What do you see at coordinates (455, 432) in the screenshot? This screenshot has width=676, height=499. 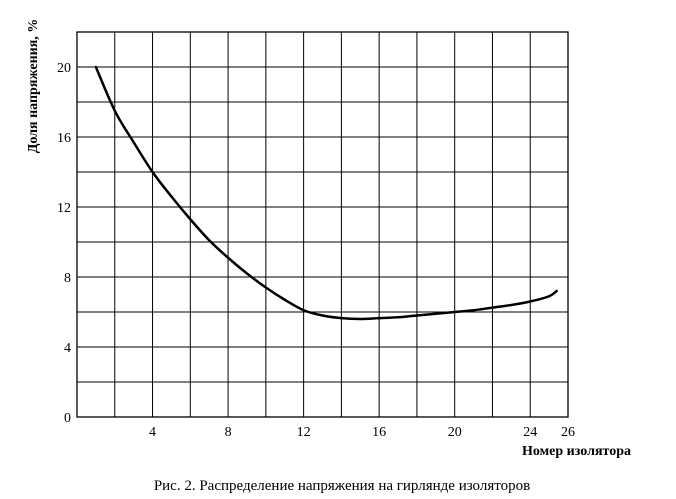 I see `x-tick-label: 20` at bounding box center [455, 432].